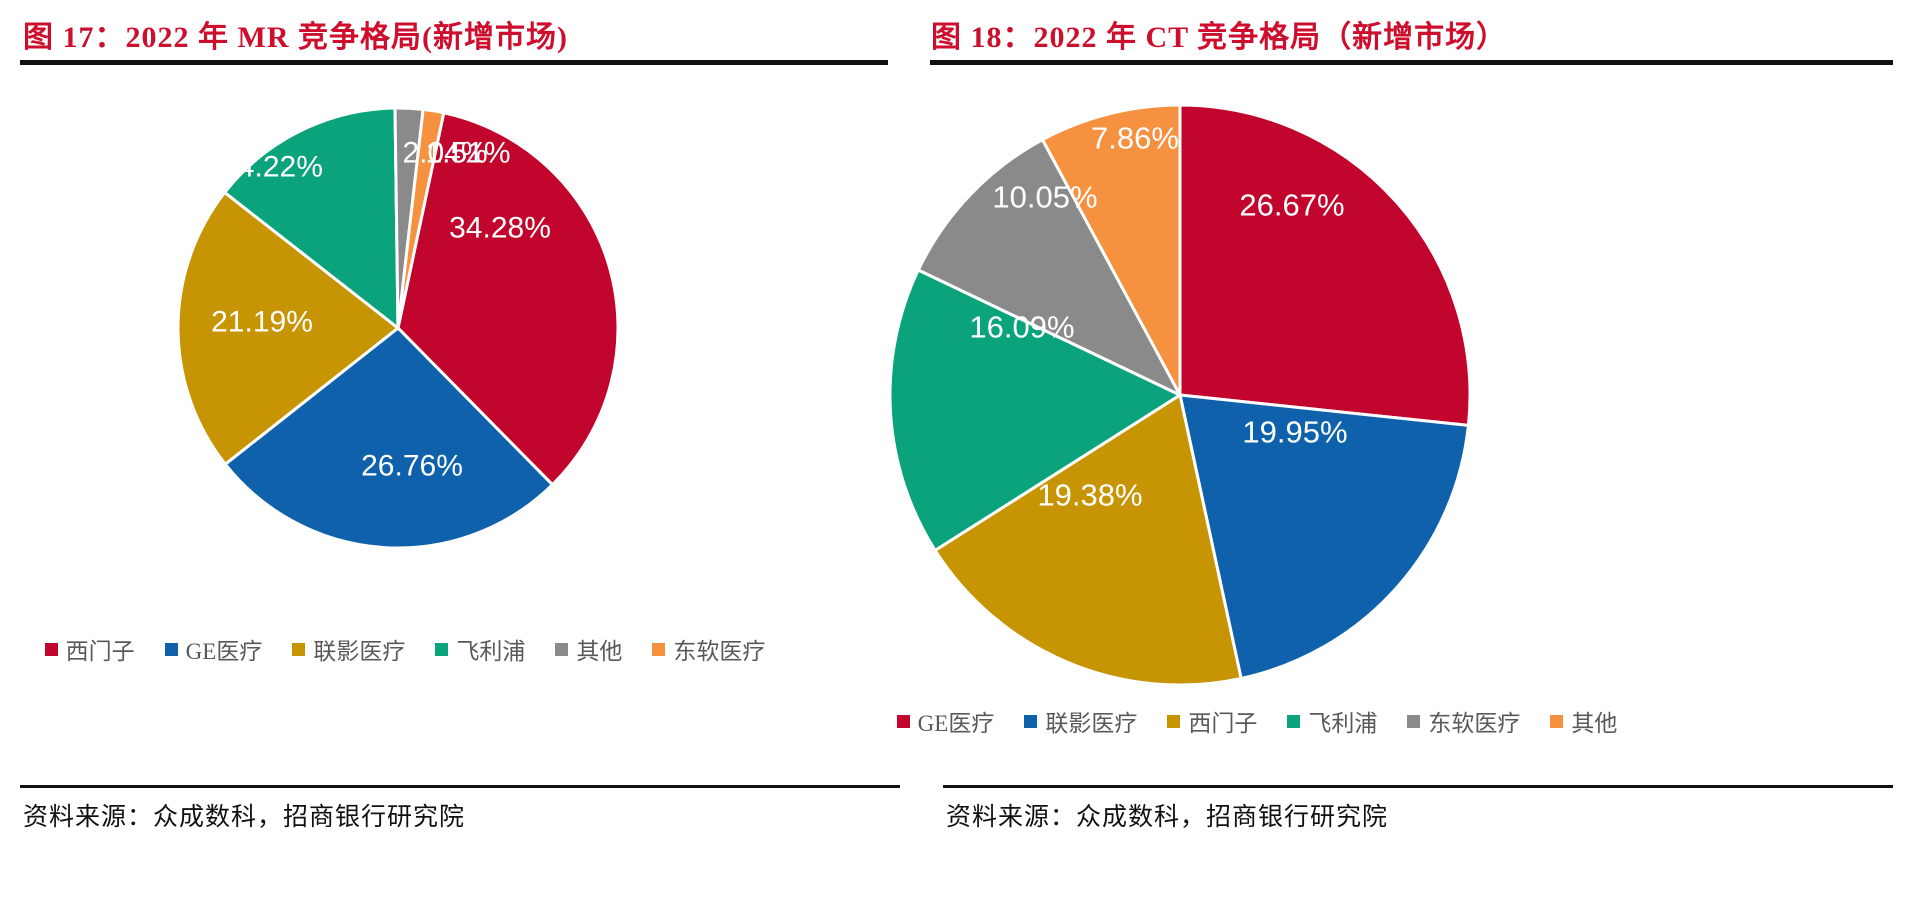 This screenshot has width=1916, height=906. What do you see at coordinates (295, 37) in the screenshot?
I see `chart-title-mr: 图 17：2022 年 MR 竞争格局(新增市场)` at bounding box center [295, 37].